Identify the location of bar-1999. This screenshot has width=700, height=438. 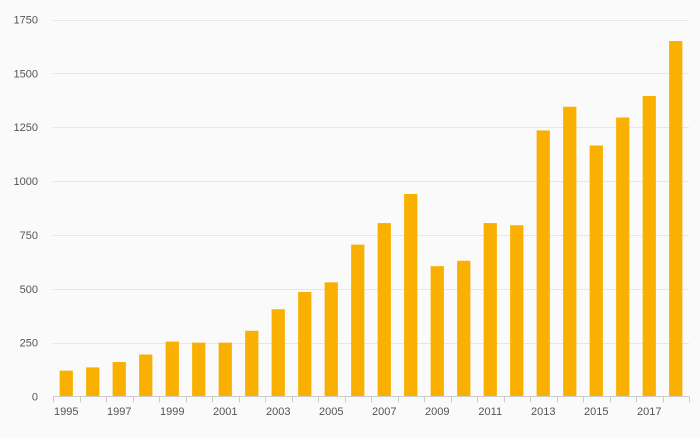
(172, 369).